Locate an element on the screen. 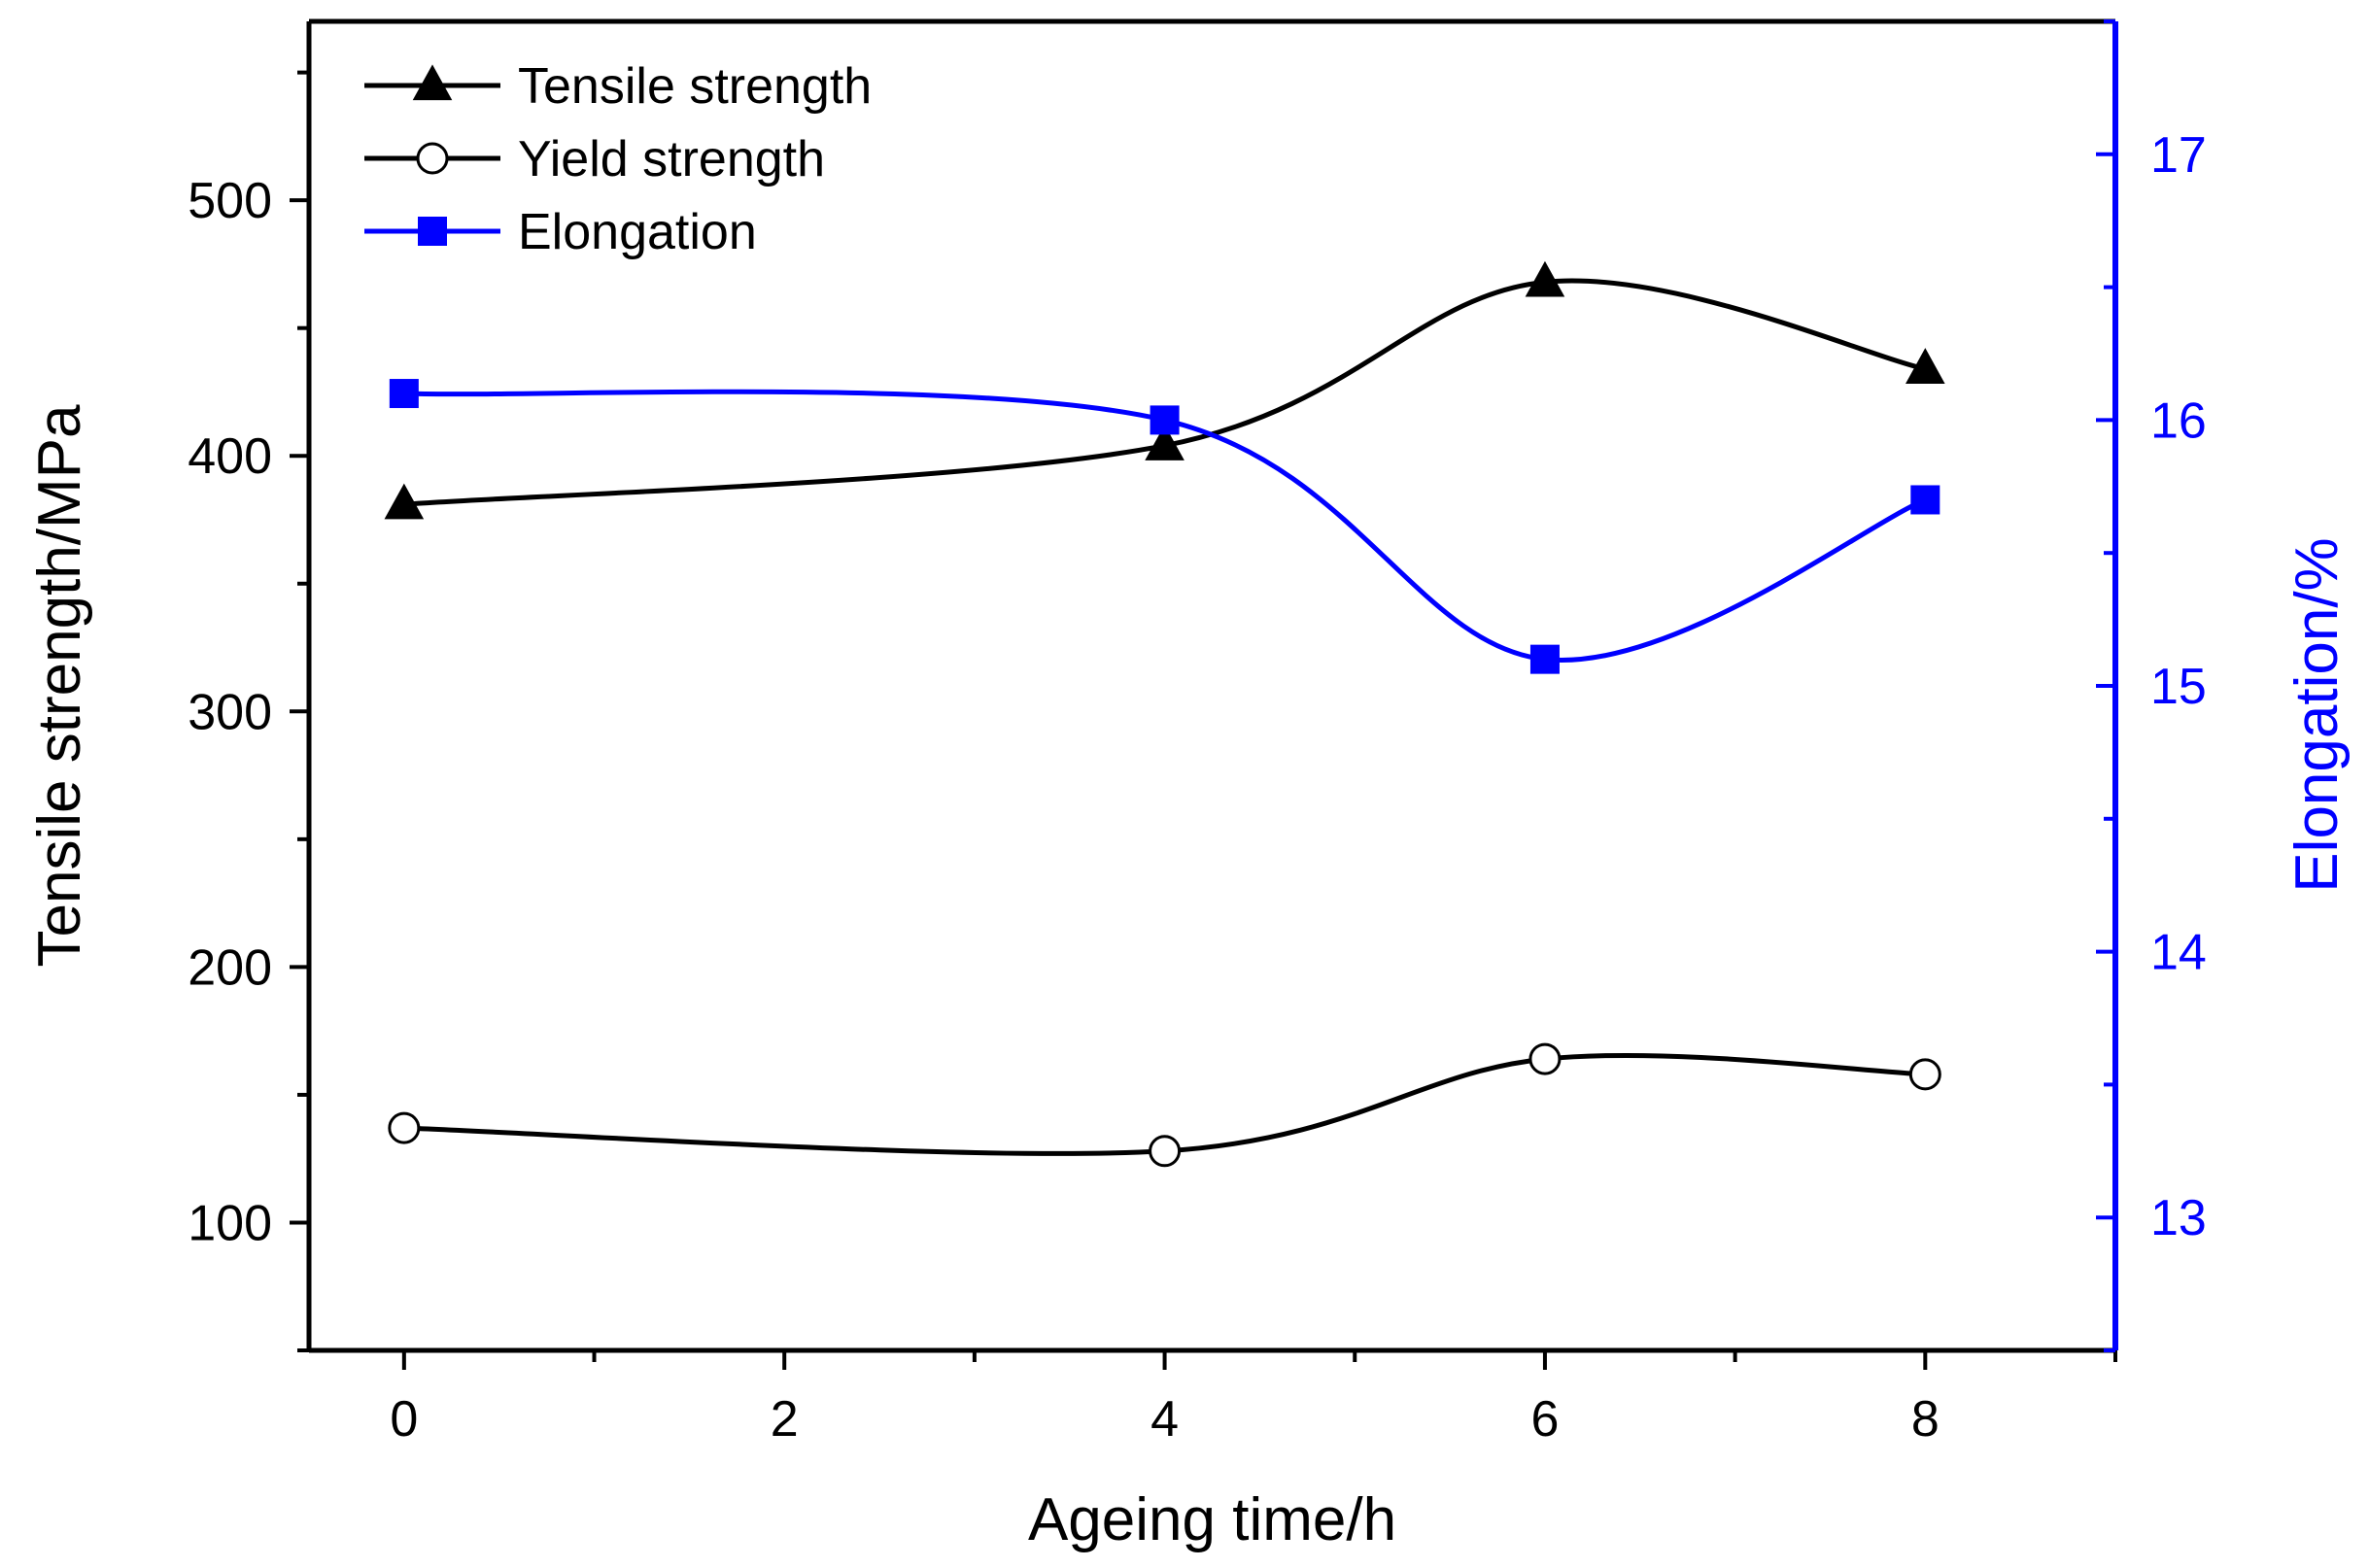  legend-marker-yield-strength is located at coordinates (432, 158).